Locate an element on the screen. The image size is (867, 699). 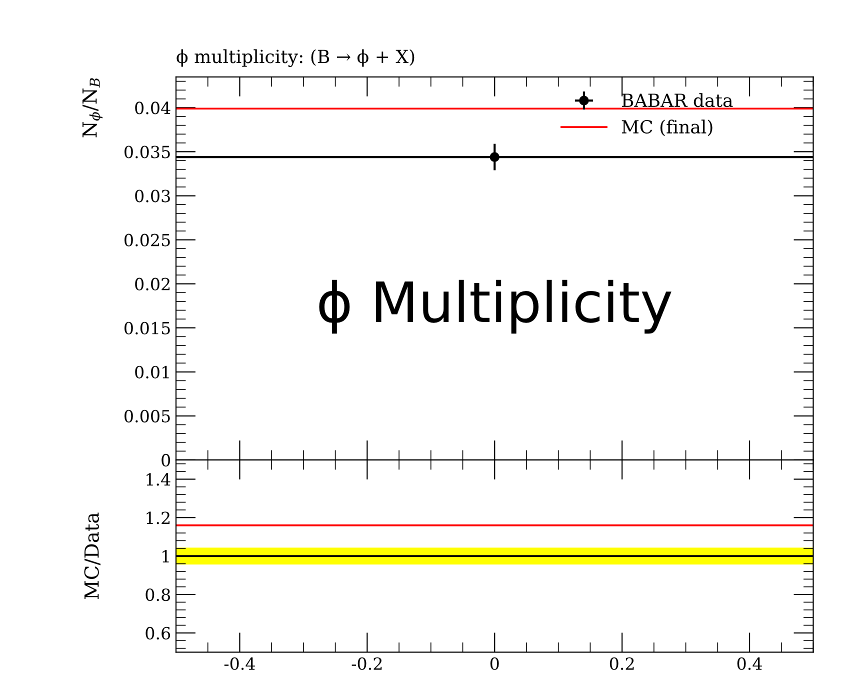
y-tick-label: 0.01 is located at coordinates (152, 372).